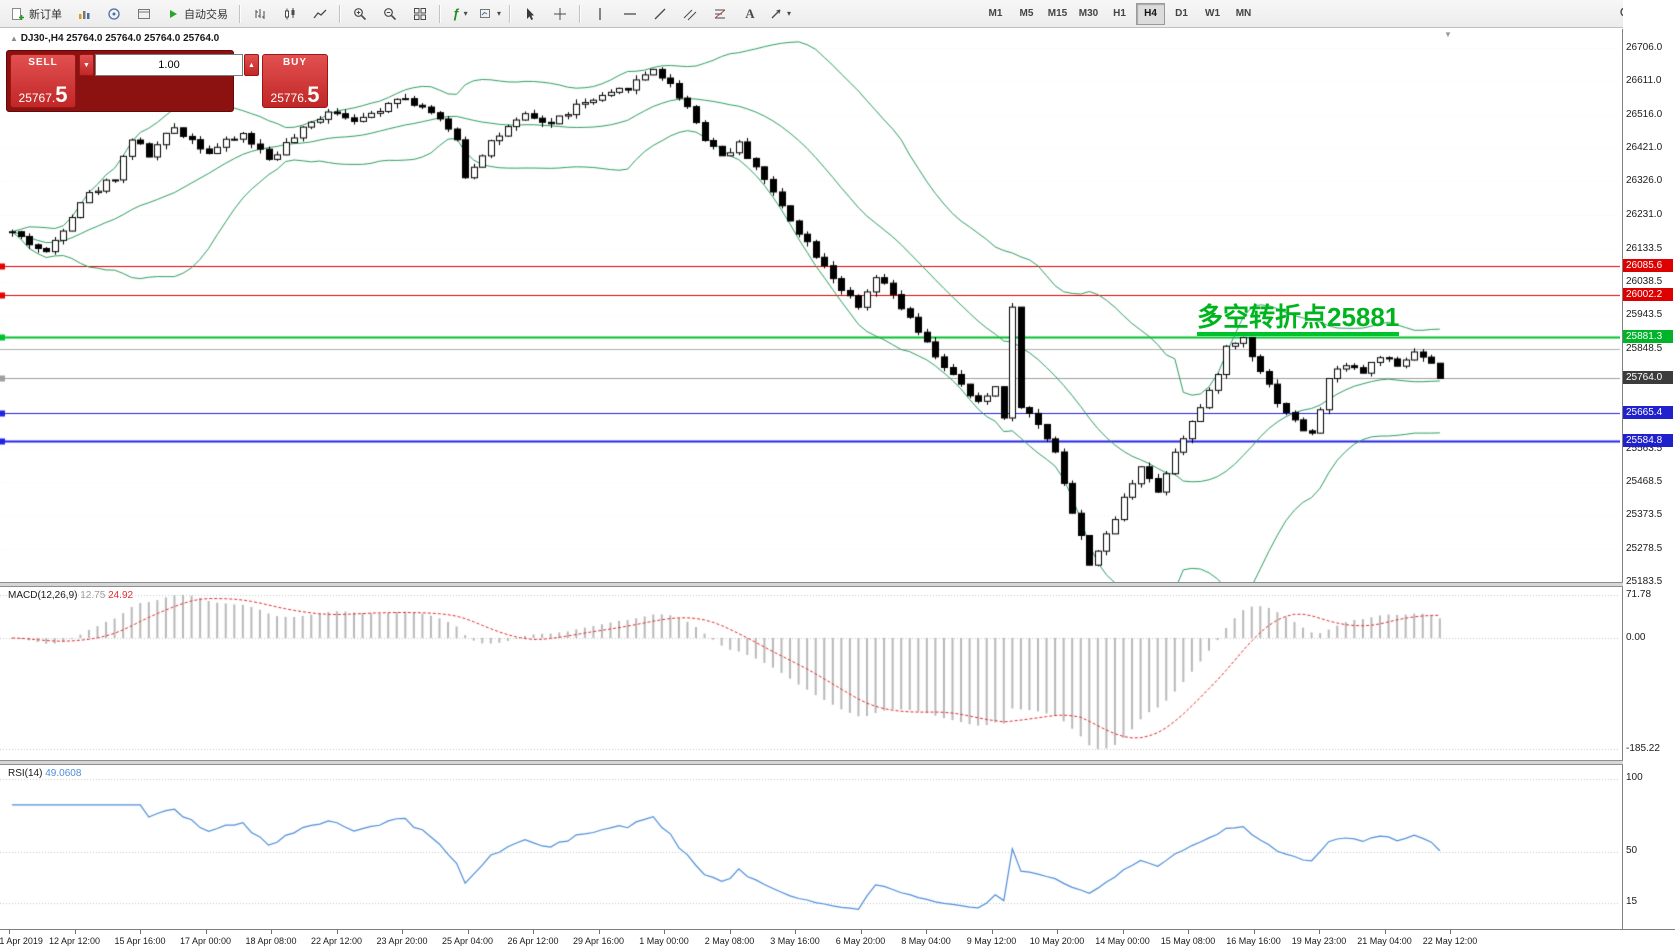  What do you see at coordinates (360, 14) in the screenshot?
I see `zoom-in-button` at bounding box center [360, 14].